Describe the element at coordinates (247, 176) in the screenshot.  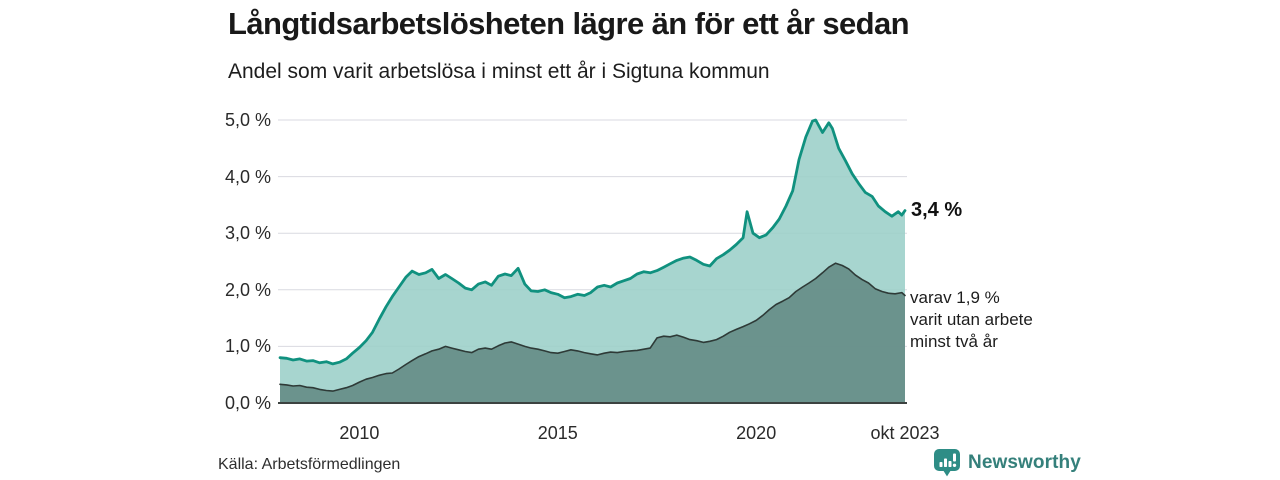
I see `y-tick-label: 4,0 %` at that location.